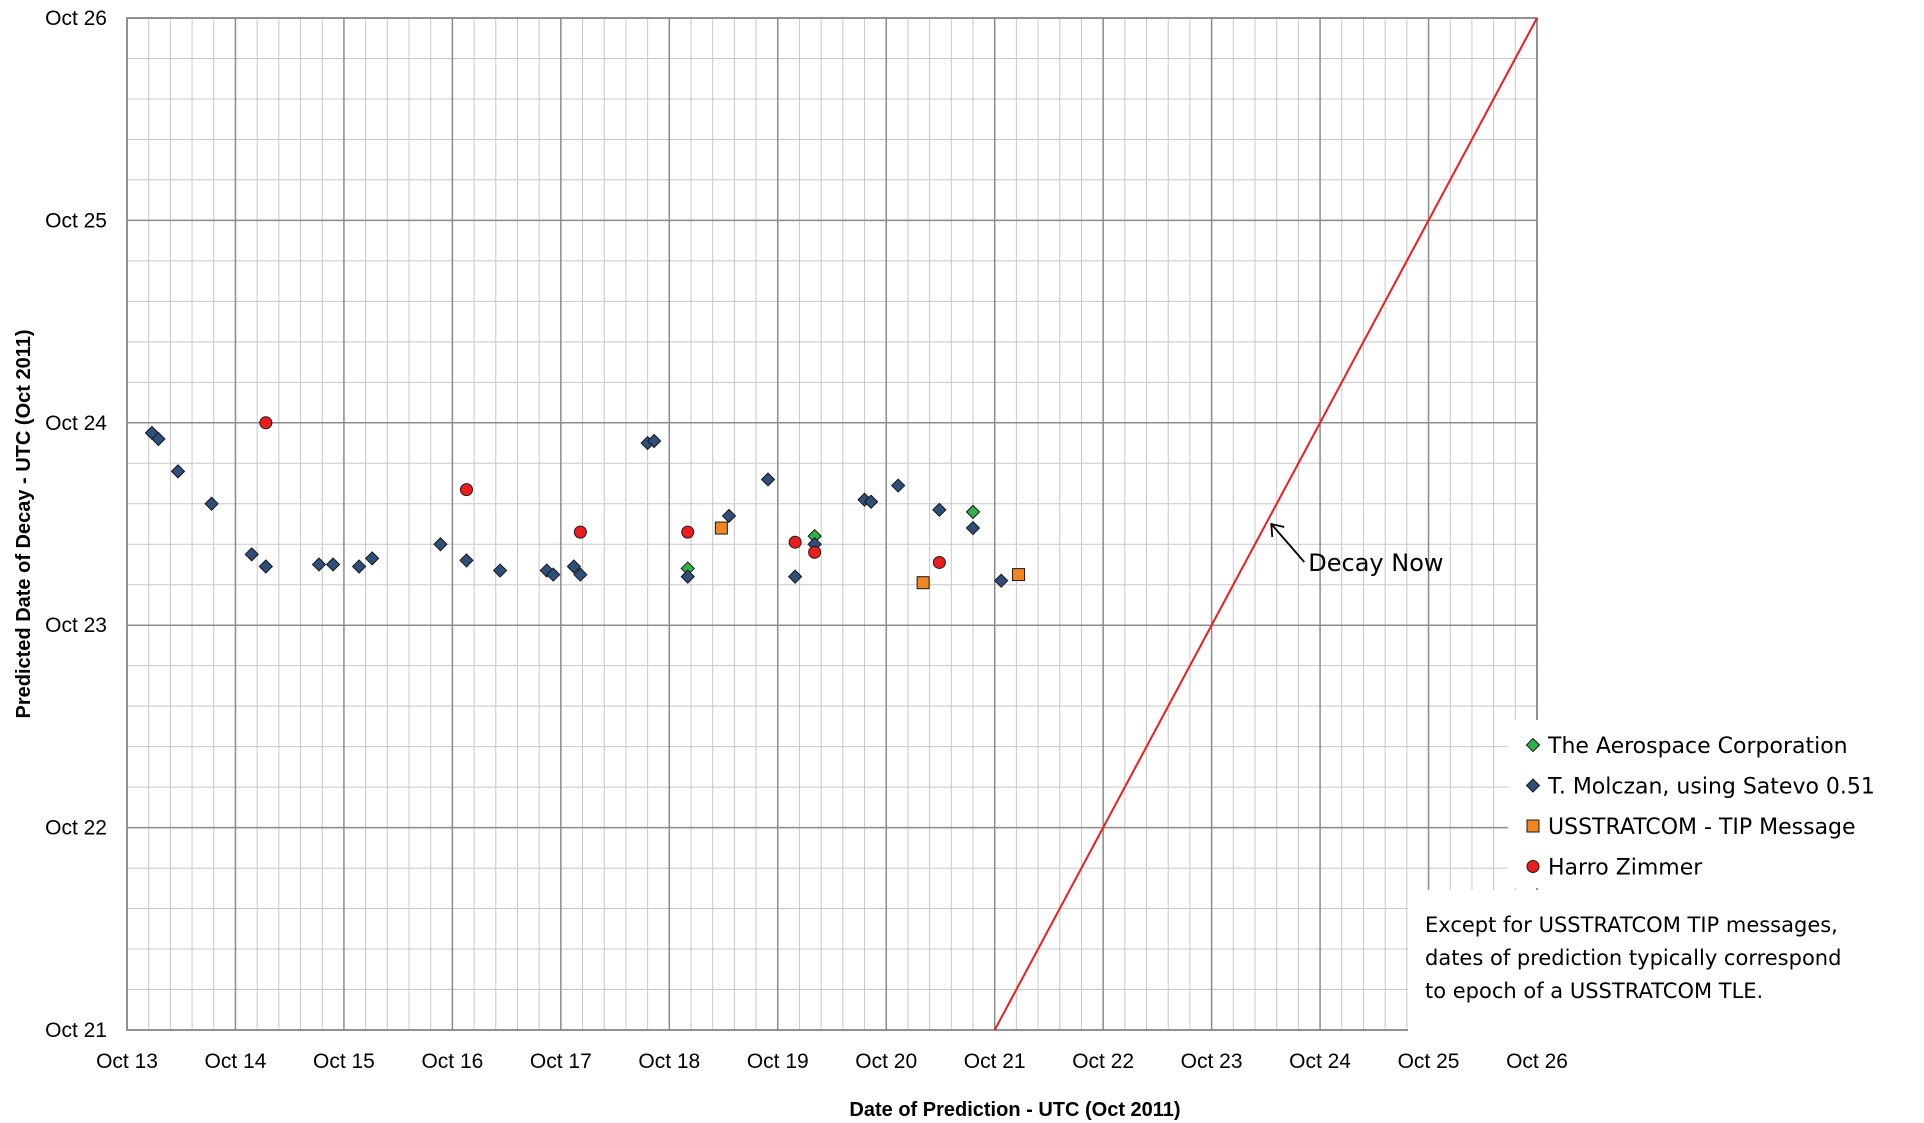 The height and width of the screenshot is (1123, 1924). What do you see at coordinates (1631, 925) in the screenshot?
I see `note-line-1: Except for USSTRATCOM TIP messages,` at bounding box center [1631, 925].